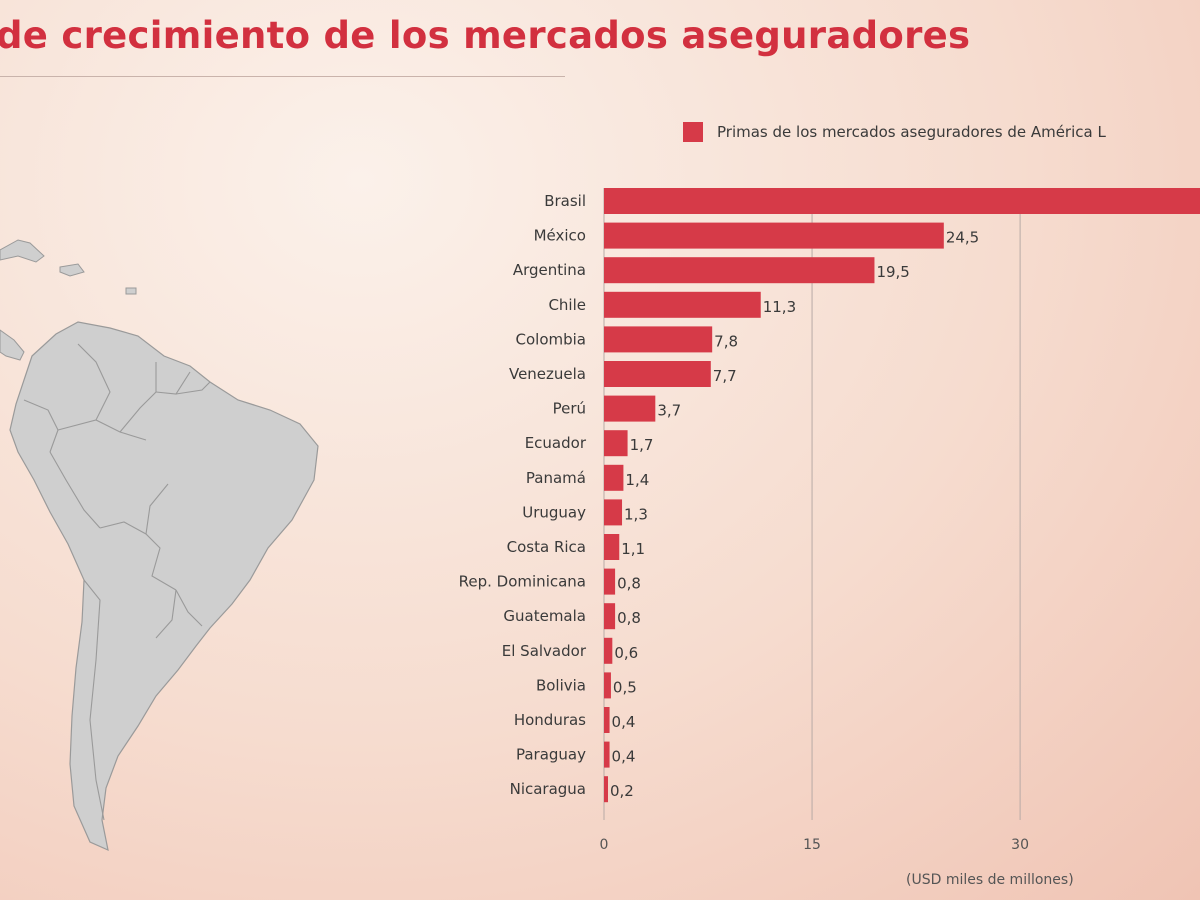  I want to click on category-label-17: Nicaragua, so click(548, 789).